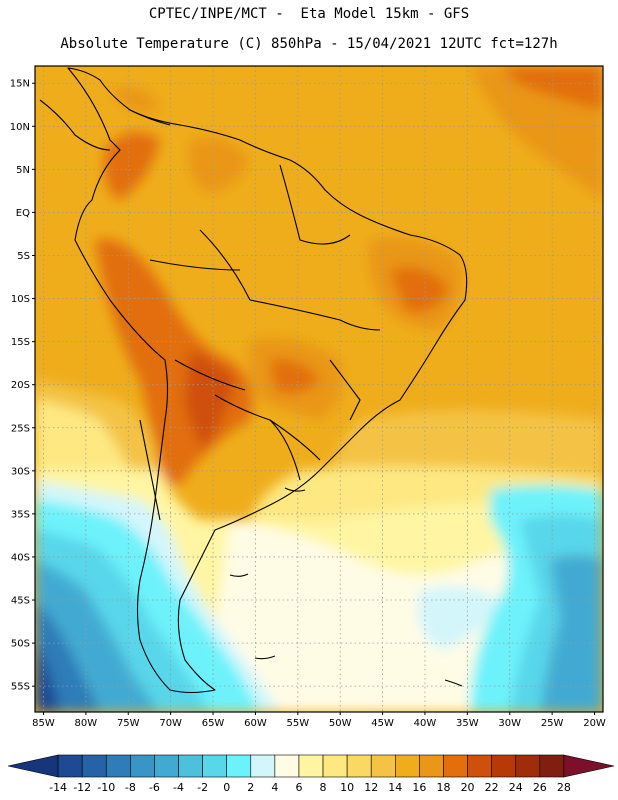 This screenshot has height=800, width=618. What do you see at coordinates (395, 787) in the screenshot?
I see `colorbar-label: 14` at bounding box center [395, 787].